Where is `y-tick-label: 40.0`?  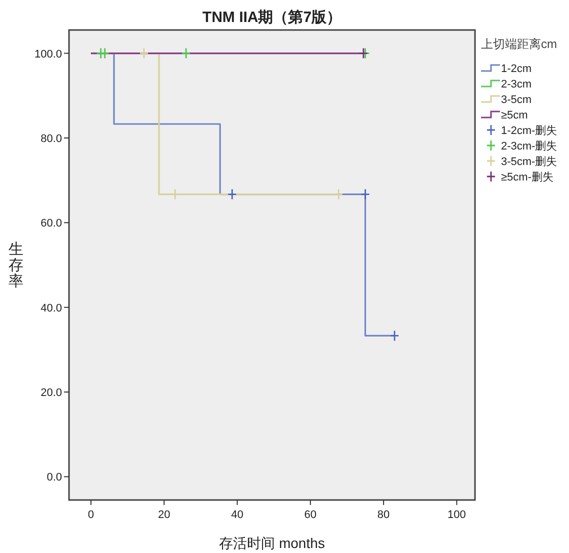 y-tick-label: 40.0 is located at coordinates (51, 308).